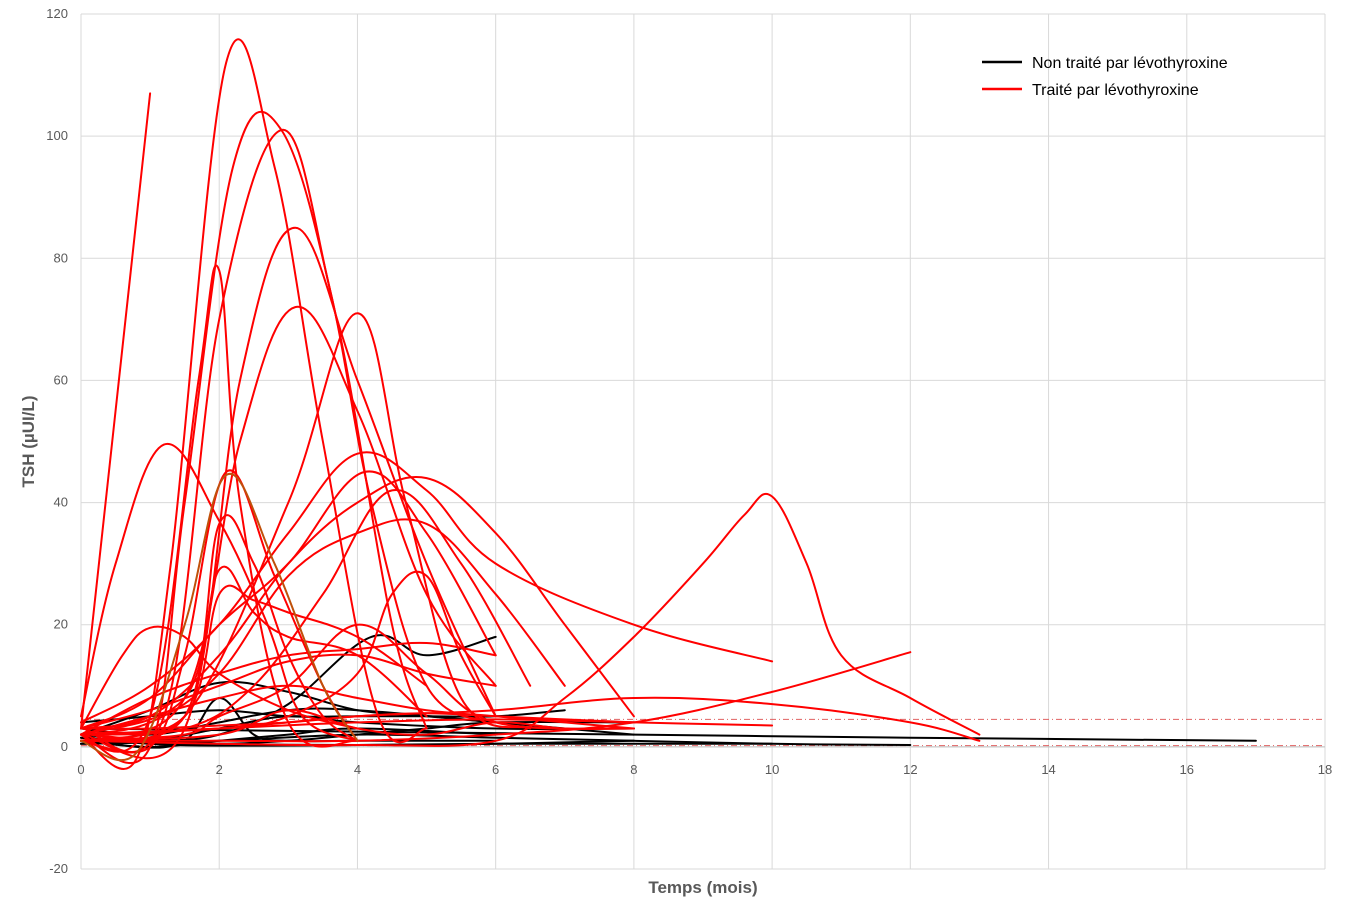 The width and height of the screenshot is (1348, 904). What do you see at coordinates (61, 379) in the screenshot?
I see `y-tick-label-4: 60` at bounding box center [61, 379].